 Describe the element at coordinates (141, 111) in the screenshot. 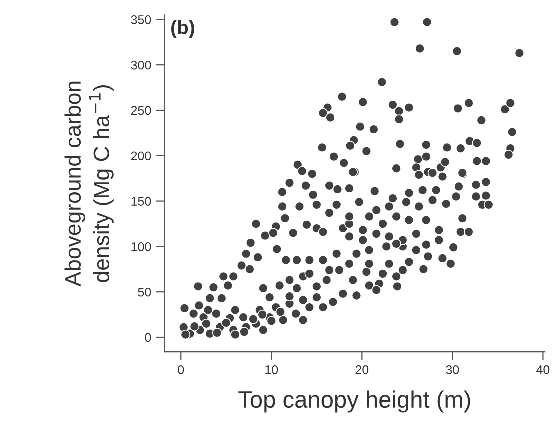

I see `y-tick-label: 250` at that location.